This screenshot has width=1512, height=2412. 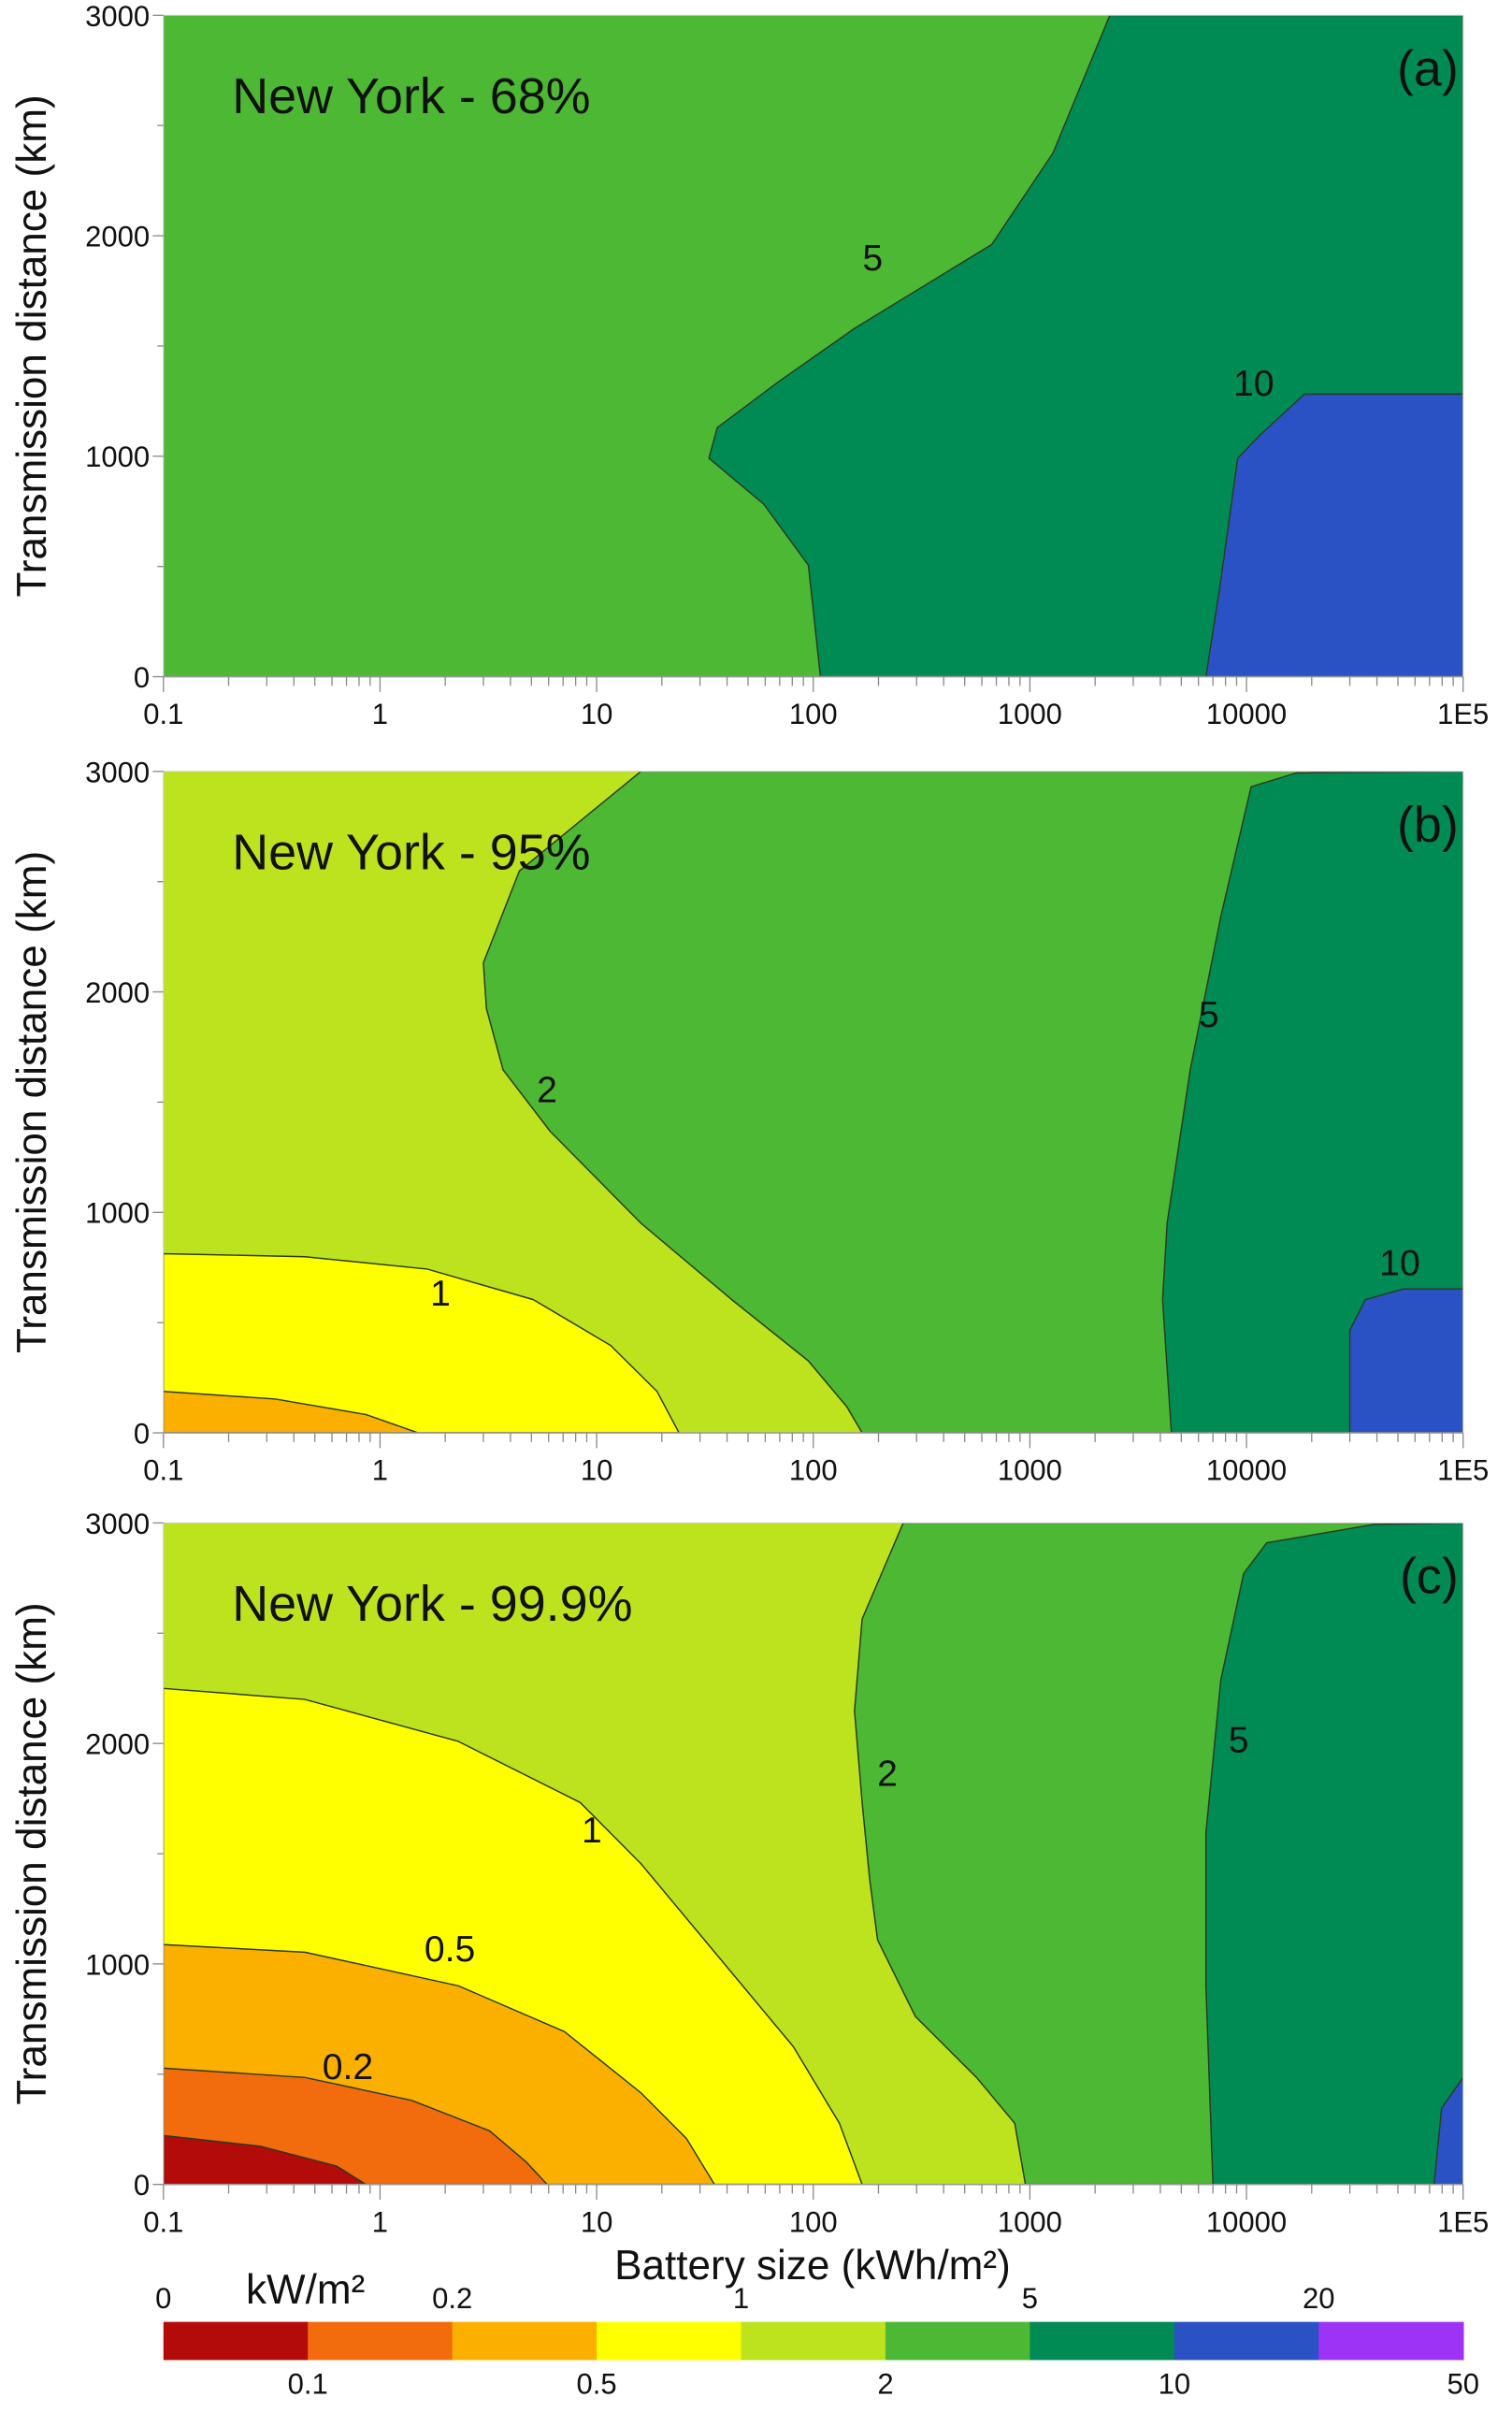 I want to click on panel-label: (c), so click(x=1429, y=1577).